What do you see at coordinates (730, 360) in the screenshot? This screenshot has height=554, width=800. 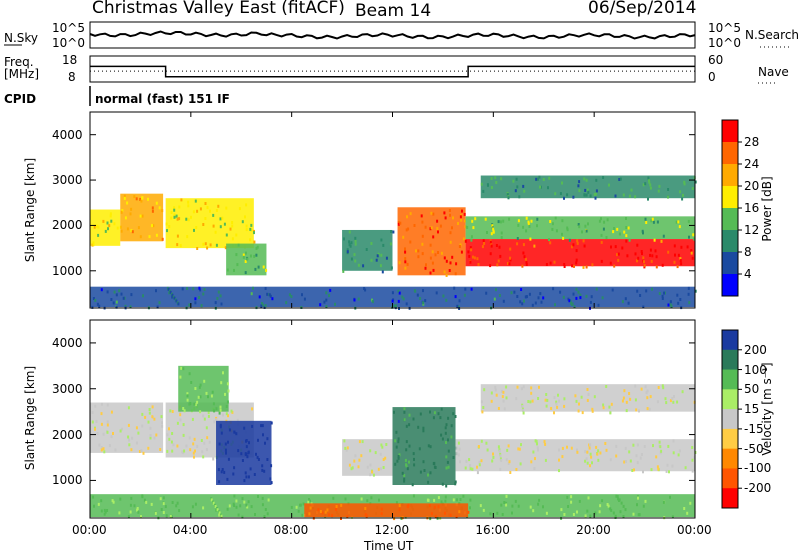 I see `velocity-colorbar-segment` at bounding box center [730, 360].